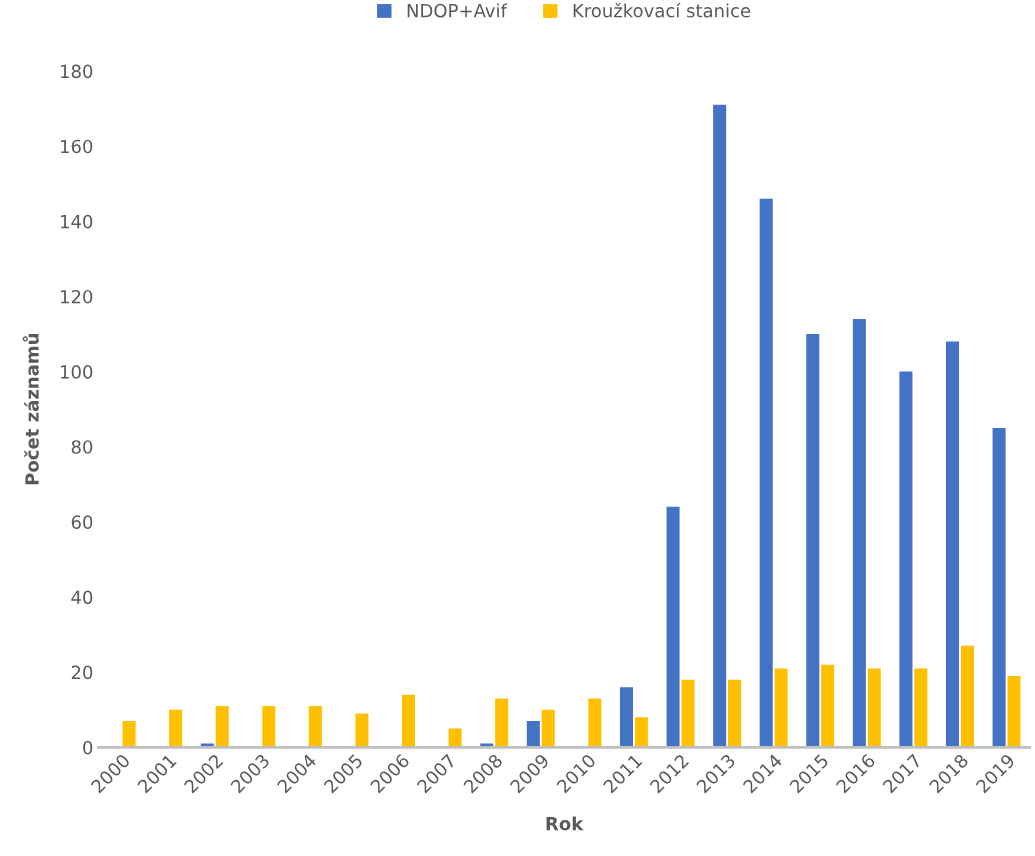  I want to click on y-tick-label: 80, so click(82, 447).